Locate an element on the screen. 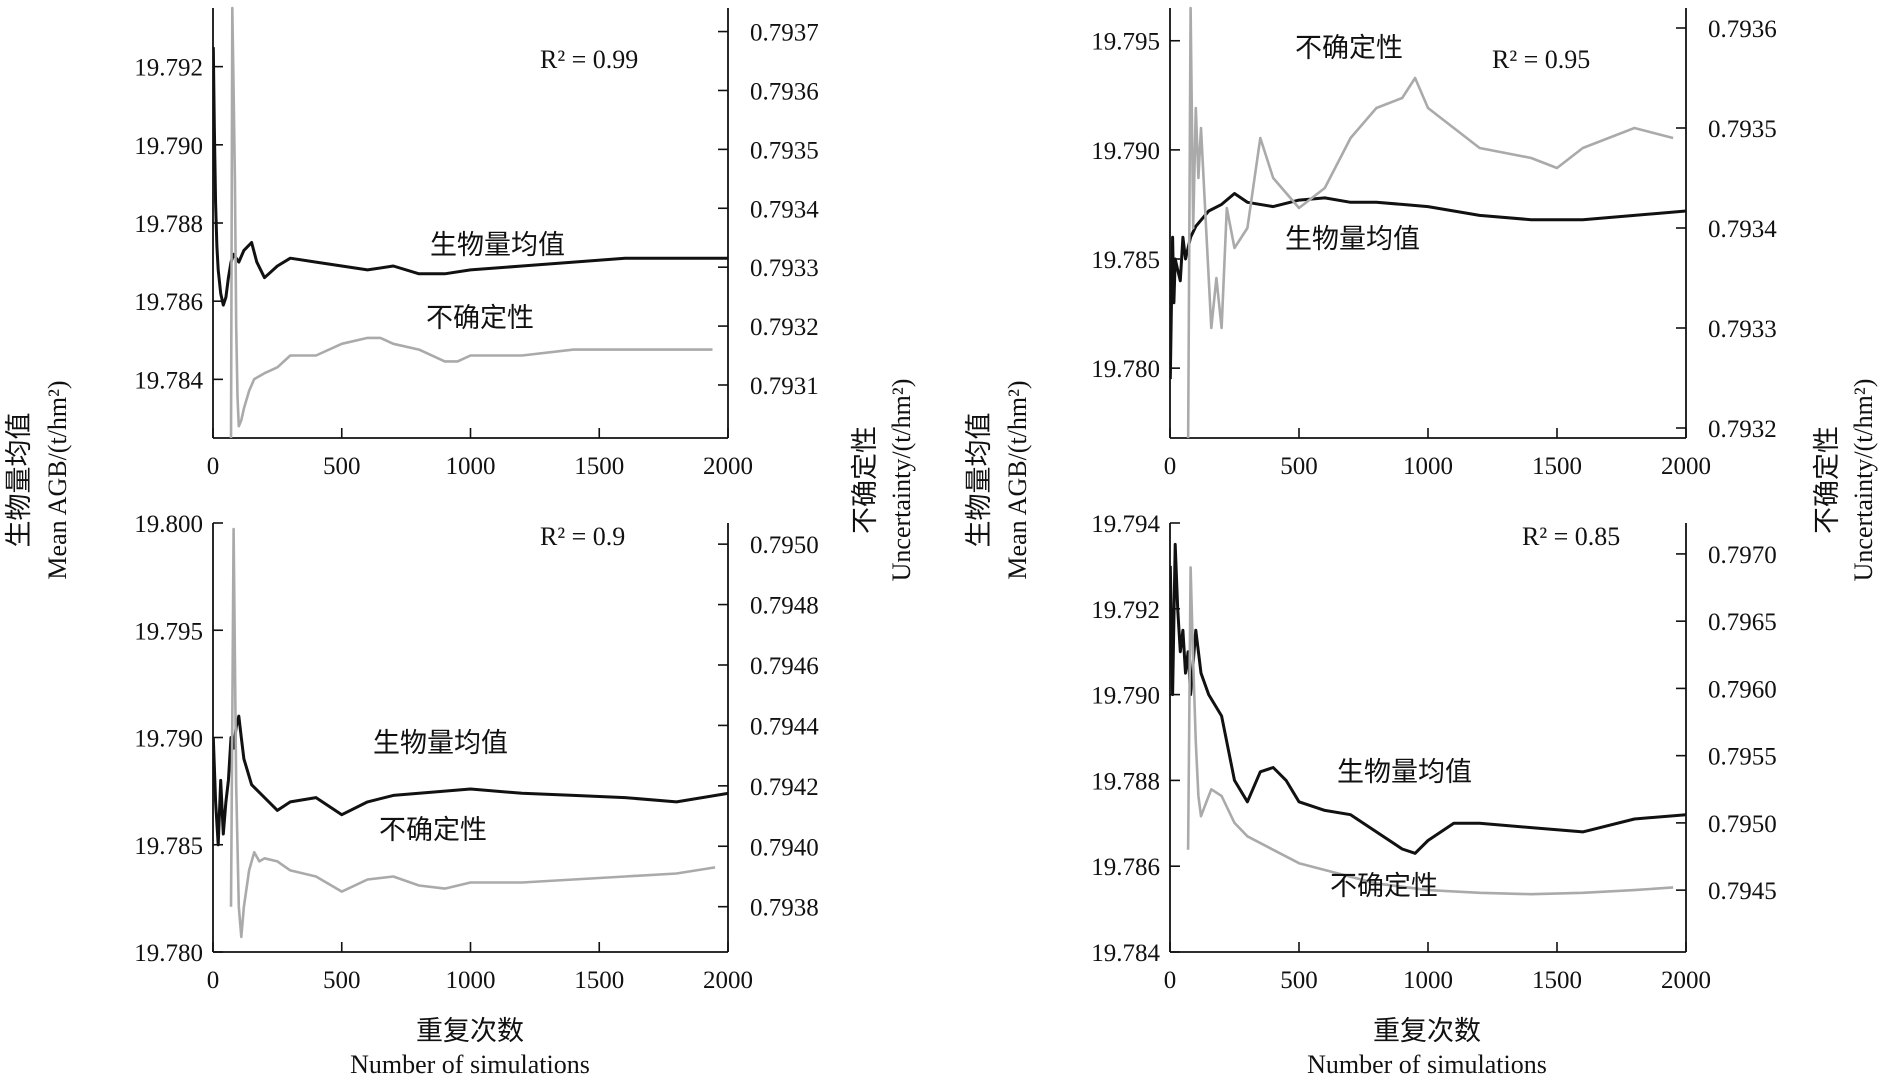 The width and height of the screenshot is (1904, 1078). y-right-tick-label: 0.7944 is located at coordinates (784, 726).